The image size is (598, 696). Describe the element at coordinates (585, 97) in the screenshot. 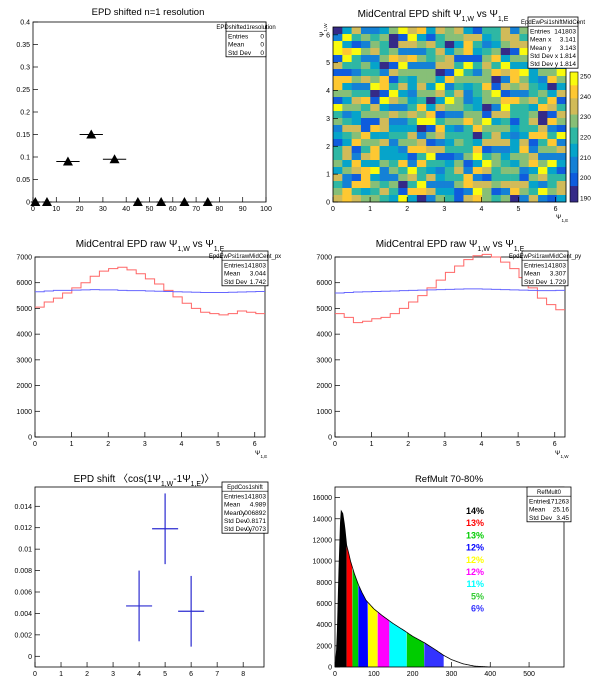

I see `z-tick-label: 240` at that location.